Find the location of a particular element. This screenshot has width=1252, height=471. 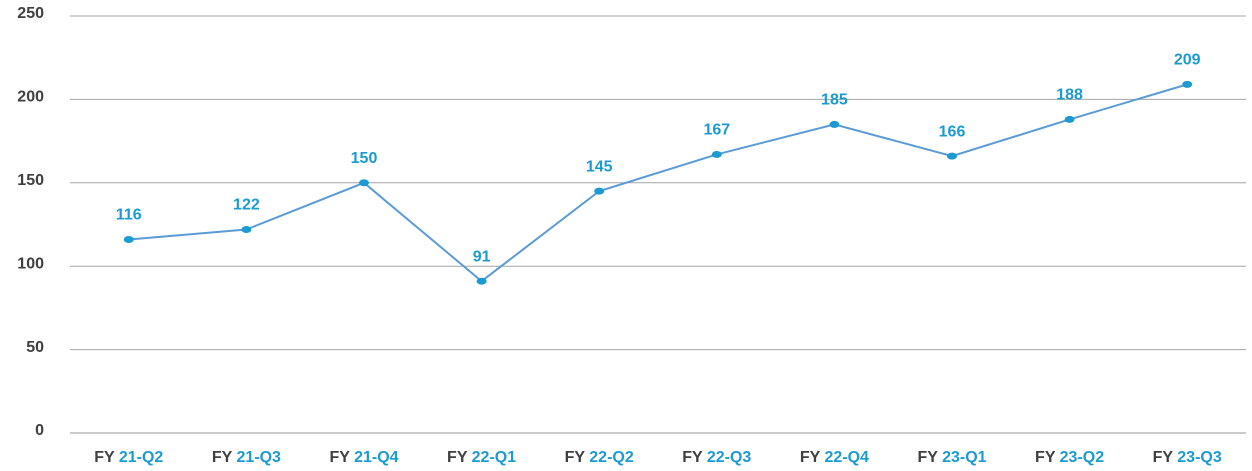

data-label: 150 is located at coordinates (364, 158).